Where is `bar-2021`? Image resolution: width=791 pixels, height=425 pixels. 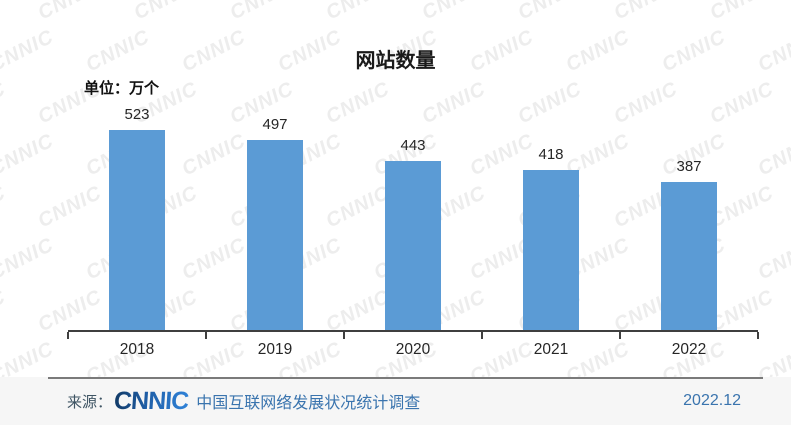 bar-2021 is located at coordinates (551, 250).